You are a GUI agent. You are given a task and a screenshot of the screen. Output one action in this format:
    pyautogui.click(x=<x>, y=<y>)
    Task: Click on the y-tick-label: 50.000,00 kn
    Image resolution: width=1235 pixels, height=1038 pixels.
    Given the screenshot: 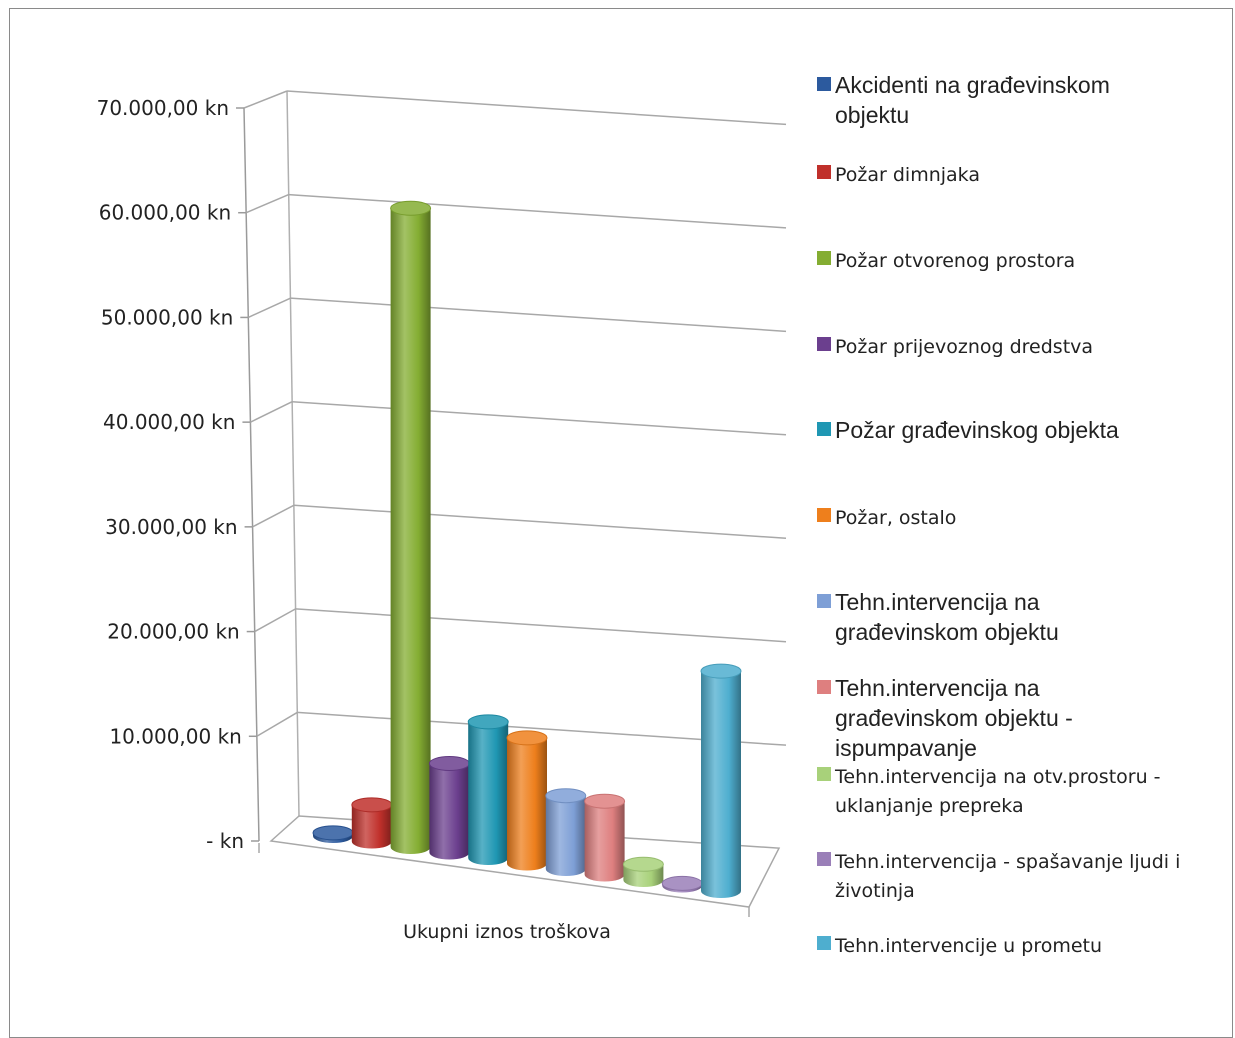 What is the action you would take?
    pyautogui.click(x=167, y=317)
    